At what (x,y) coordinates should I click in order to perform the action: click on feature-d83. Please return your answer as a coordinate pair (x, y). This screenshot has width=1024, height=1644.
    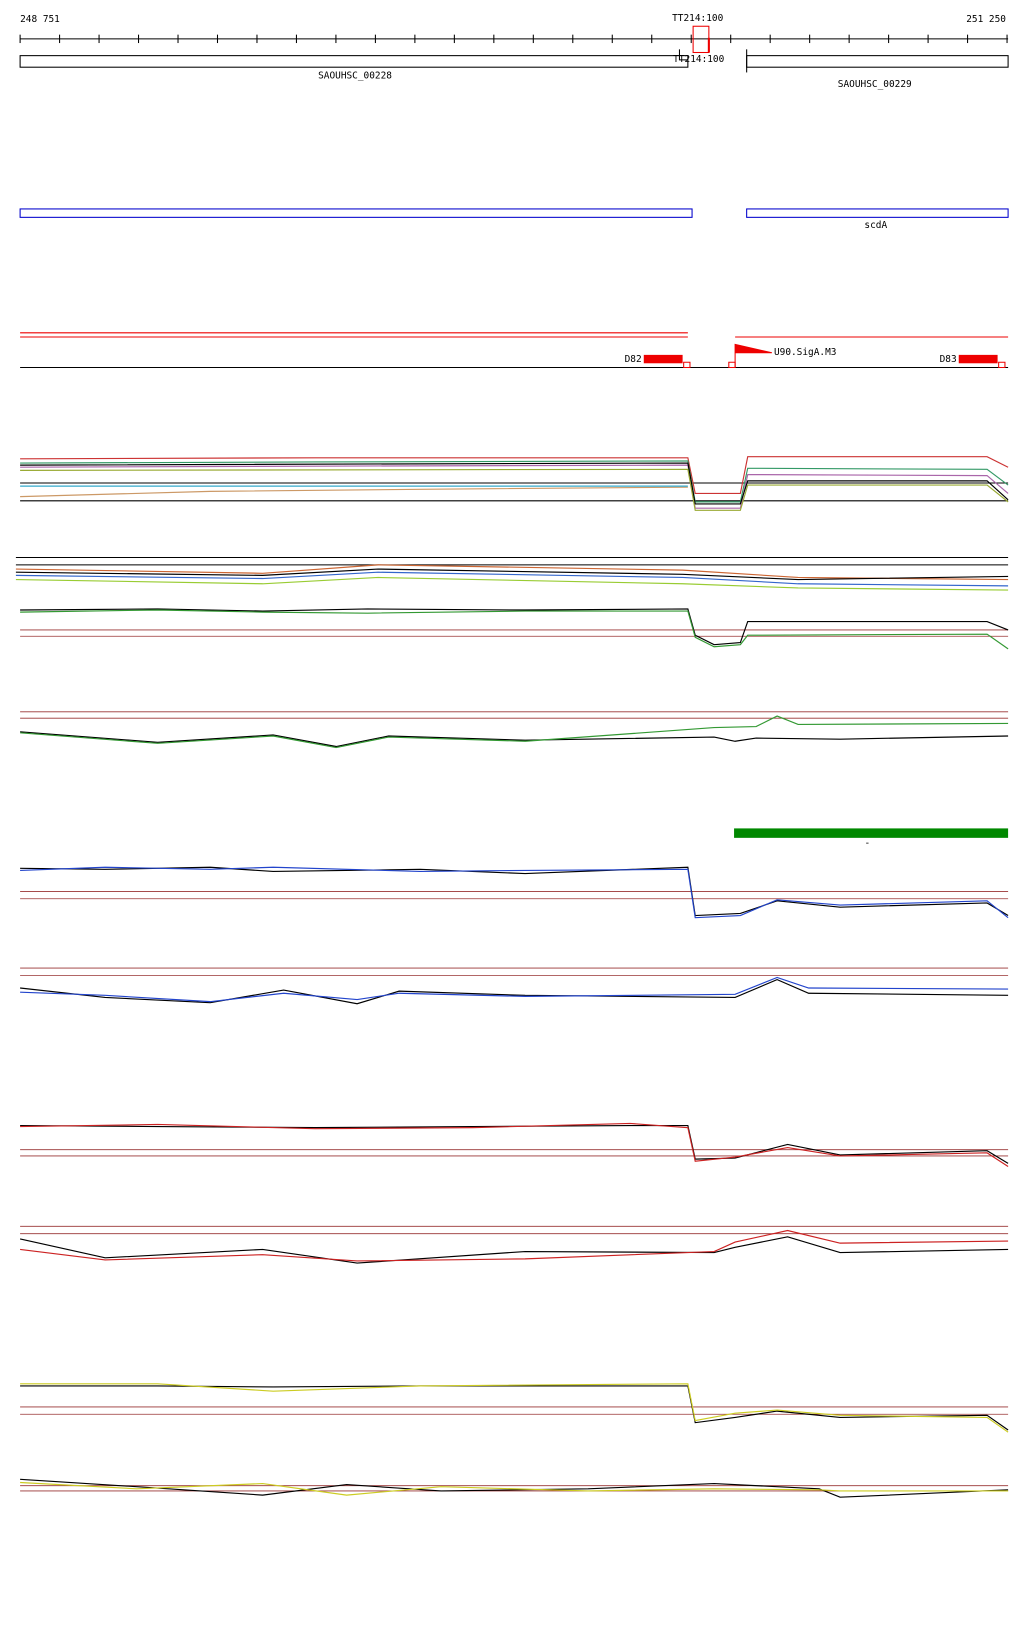
    Looking at the image, I should click on (978, 359).